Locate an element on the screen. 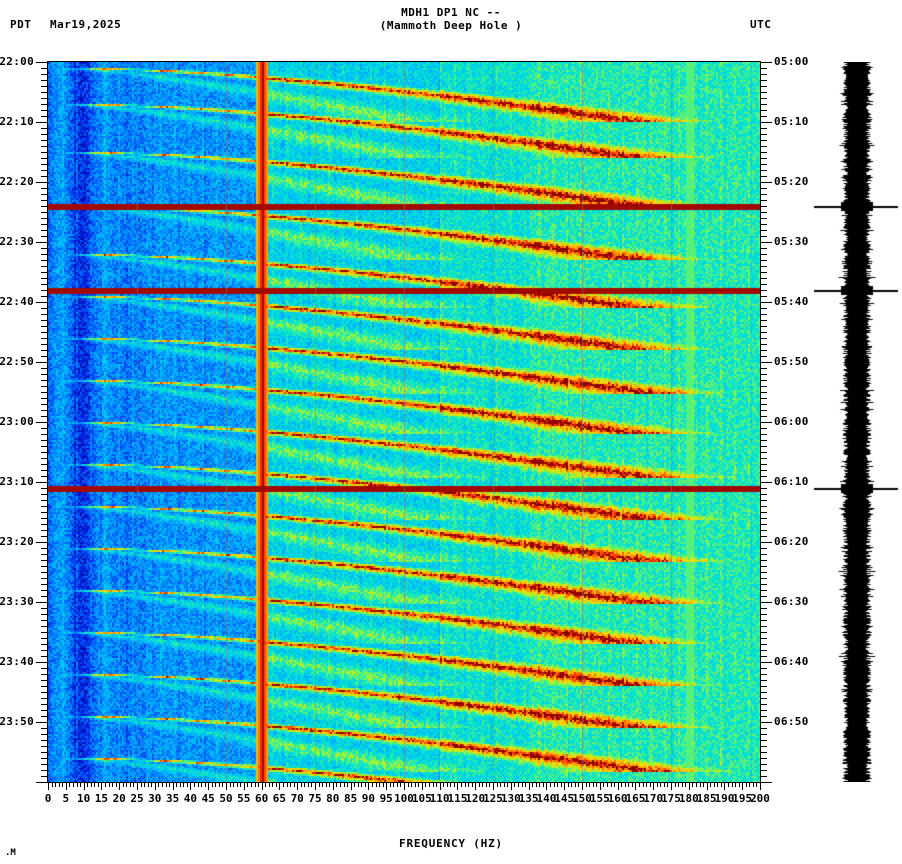  seismogram-trace-strip is located at coordinates (857, 422).